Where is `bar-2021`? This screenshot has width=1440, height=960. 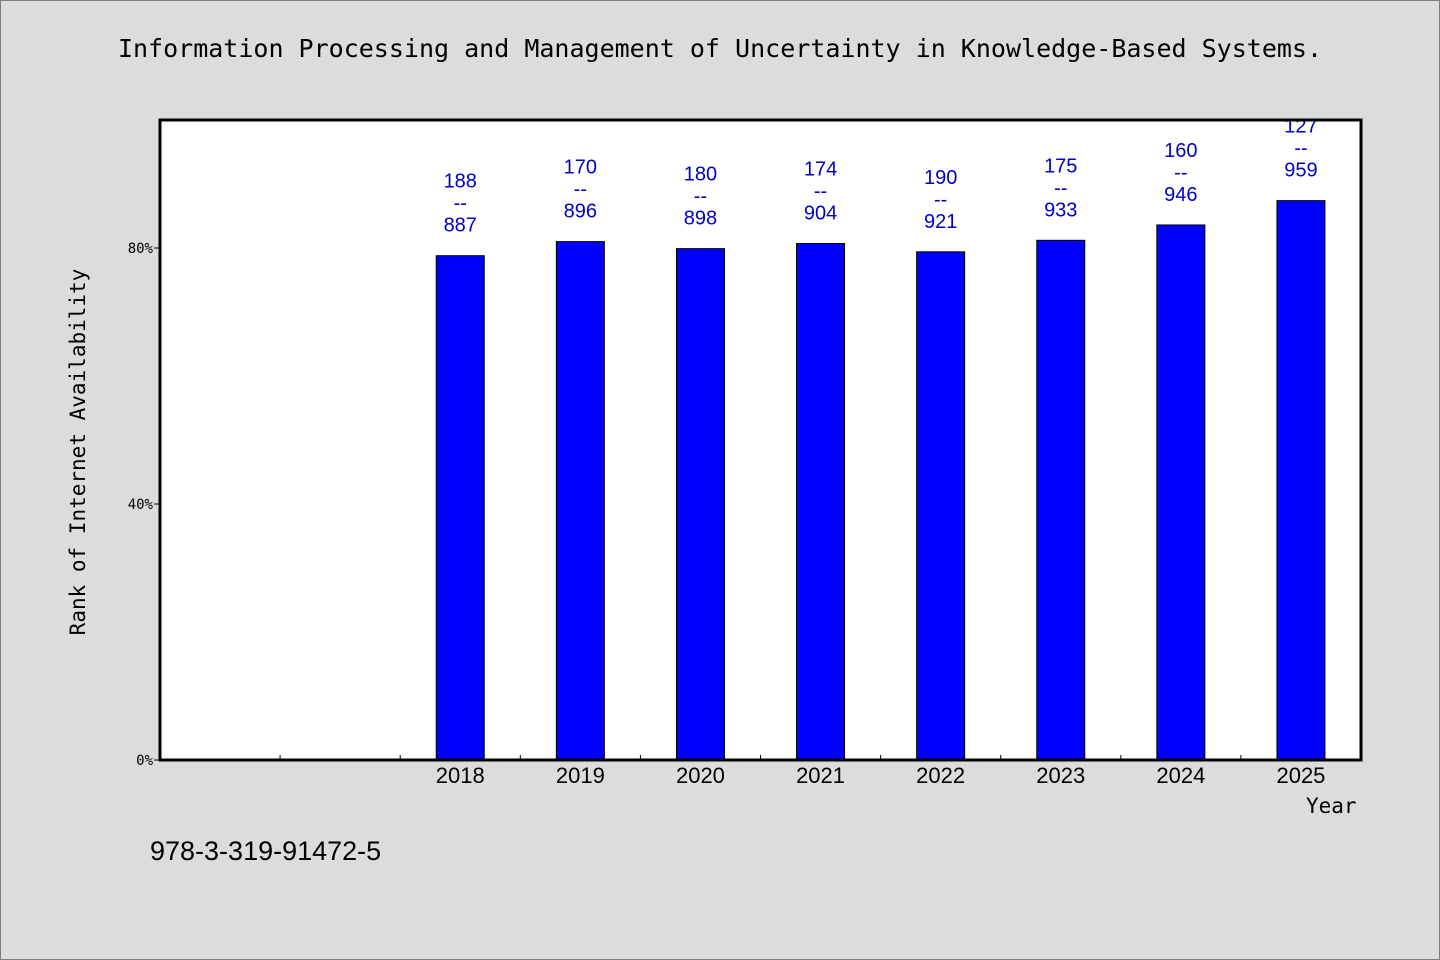 bar-2021 is located at coordinates (821, 502).